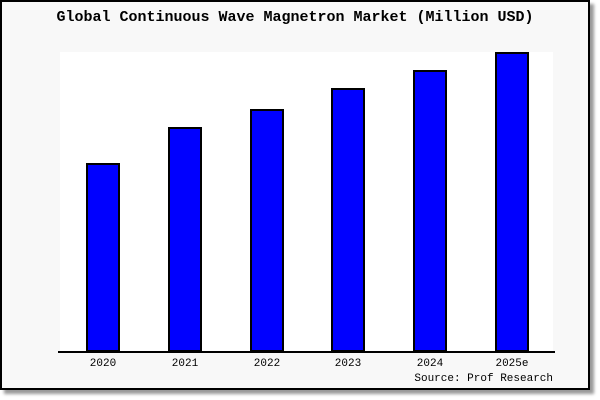 This screenshot has width=600, height=400. What do you see at coordinates (483, 379) in the screenshot?
I see `source-caption: Source: Prof Research` at bounding box center [483, 379].